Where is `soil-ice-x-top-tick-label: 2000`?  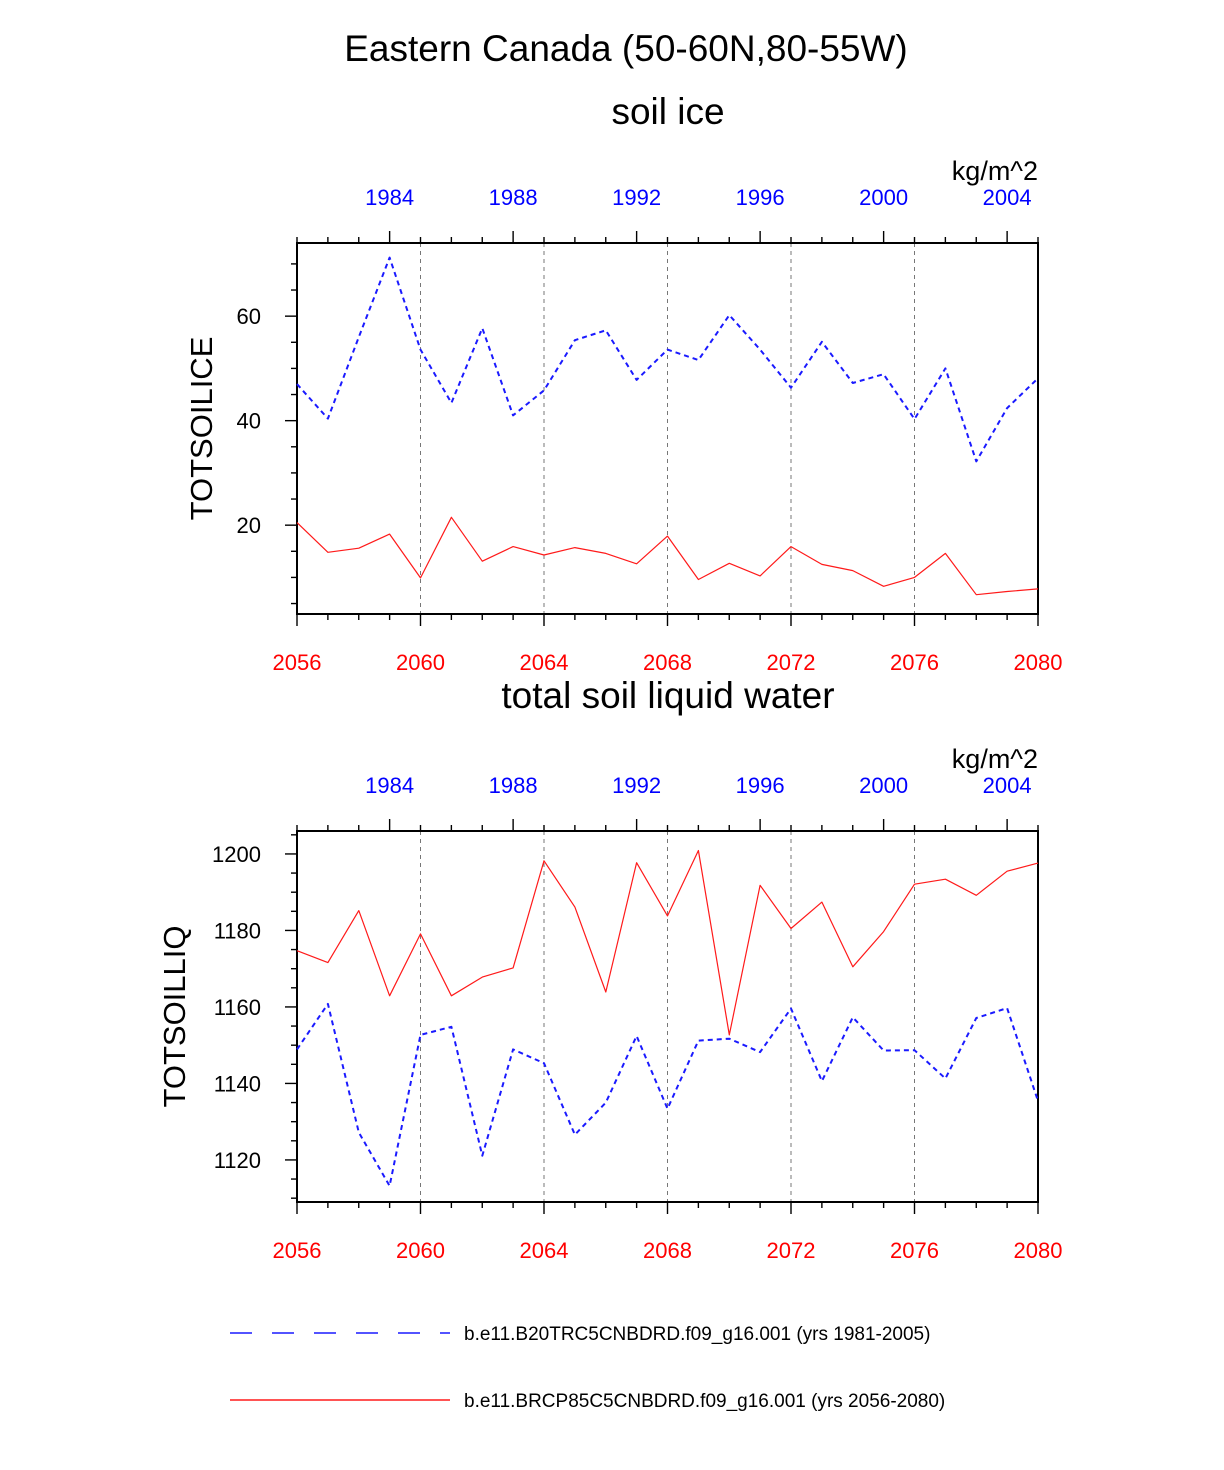
soil-ice-x-top-tick-label: 2000 is located at coordinates (883, 197).